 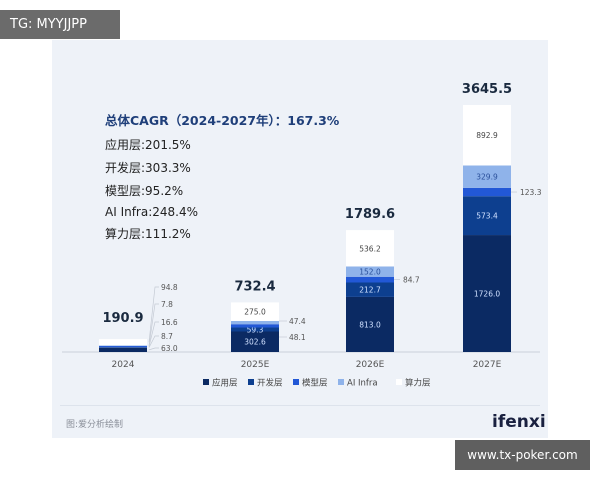 I want to click on data-label: 329.9, so click(x=487, y=177).